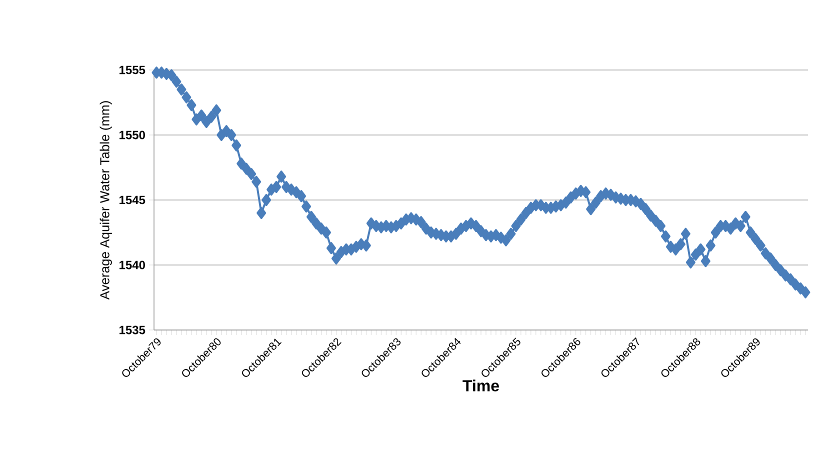 Image resolution: width=823 pixels, height=461 pixels. Describe the element at coordinates (133, 330) in the screenshot. I see `y-tick-label: 1535` at that location.